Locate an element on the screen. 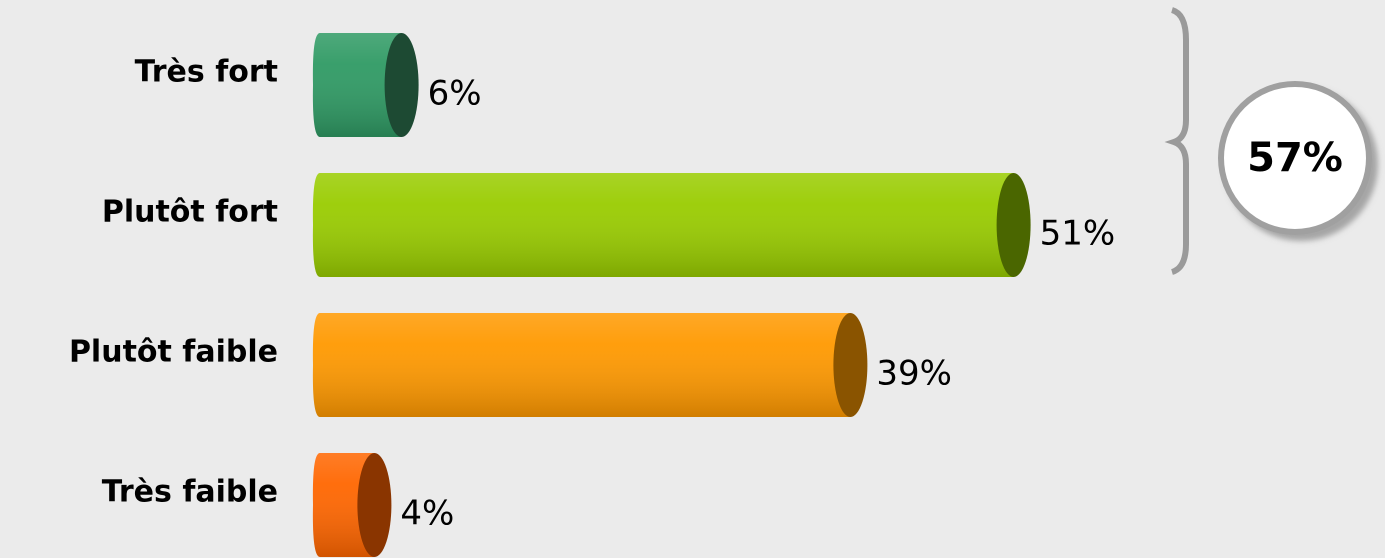 The height and width of the screenshot is (558, 1385). category-label: Très faible is located at coordinates (190, 492).